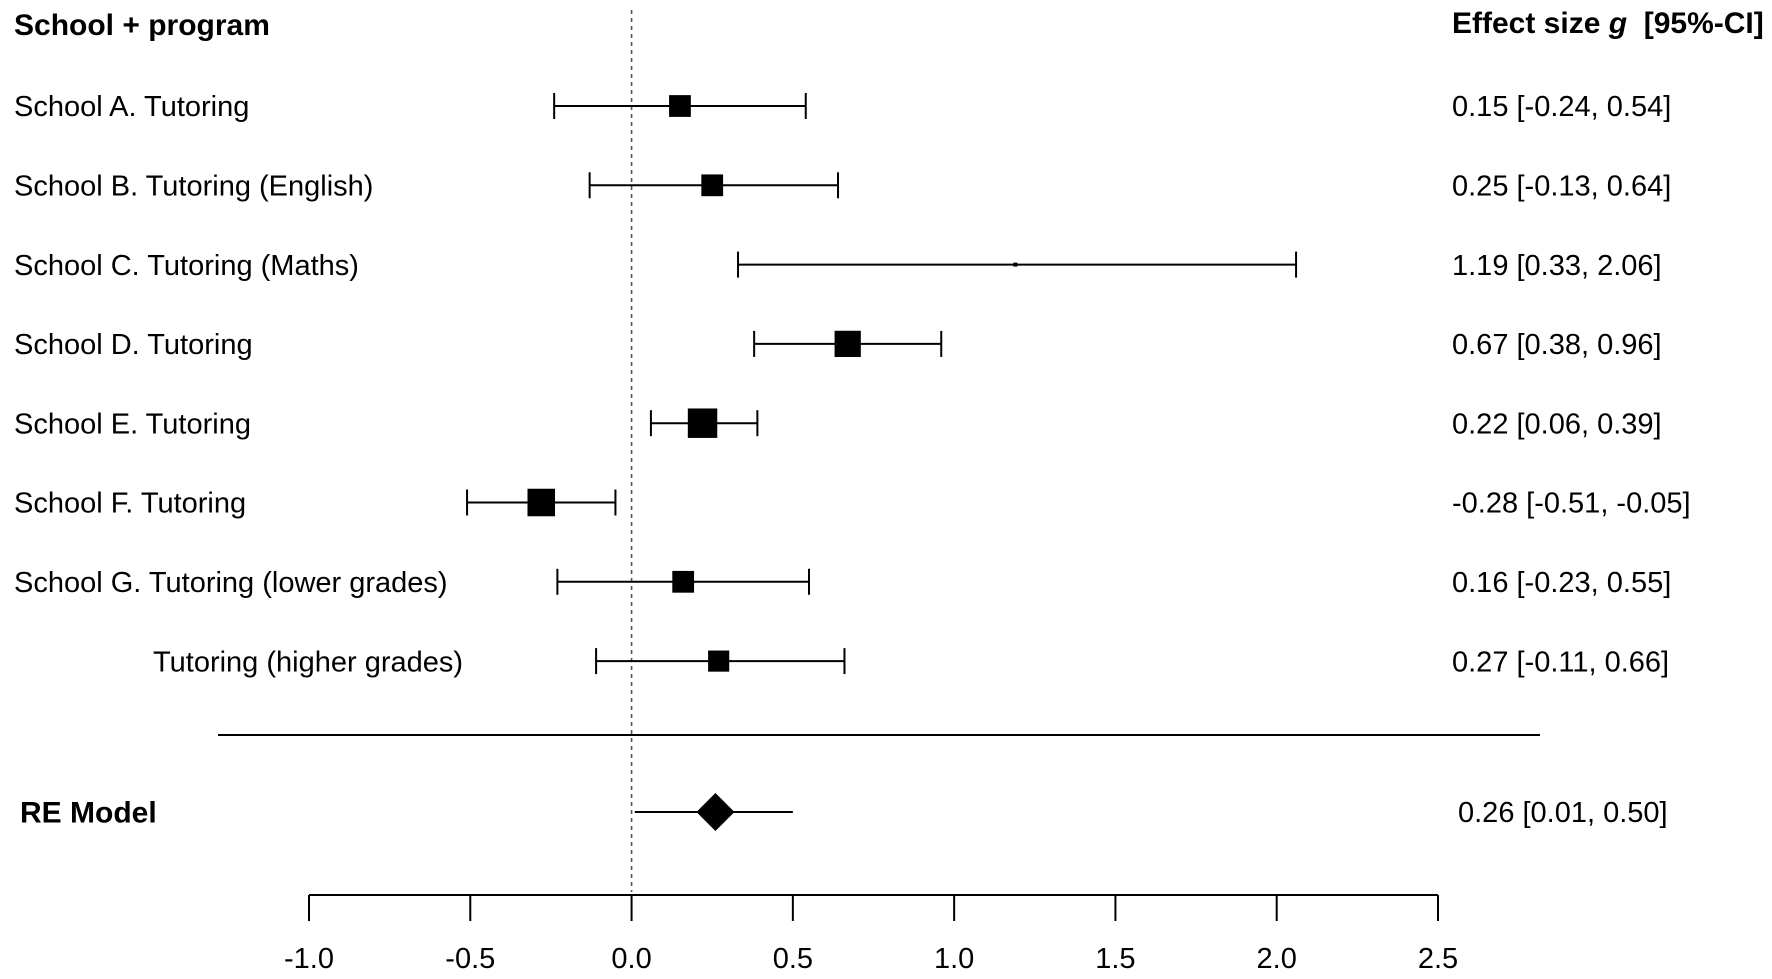  I want to click on x-tick-label: 1.5, so click(1115, 959).